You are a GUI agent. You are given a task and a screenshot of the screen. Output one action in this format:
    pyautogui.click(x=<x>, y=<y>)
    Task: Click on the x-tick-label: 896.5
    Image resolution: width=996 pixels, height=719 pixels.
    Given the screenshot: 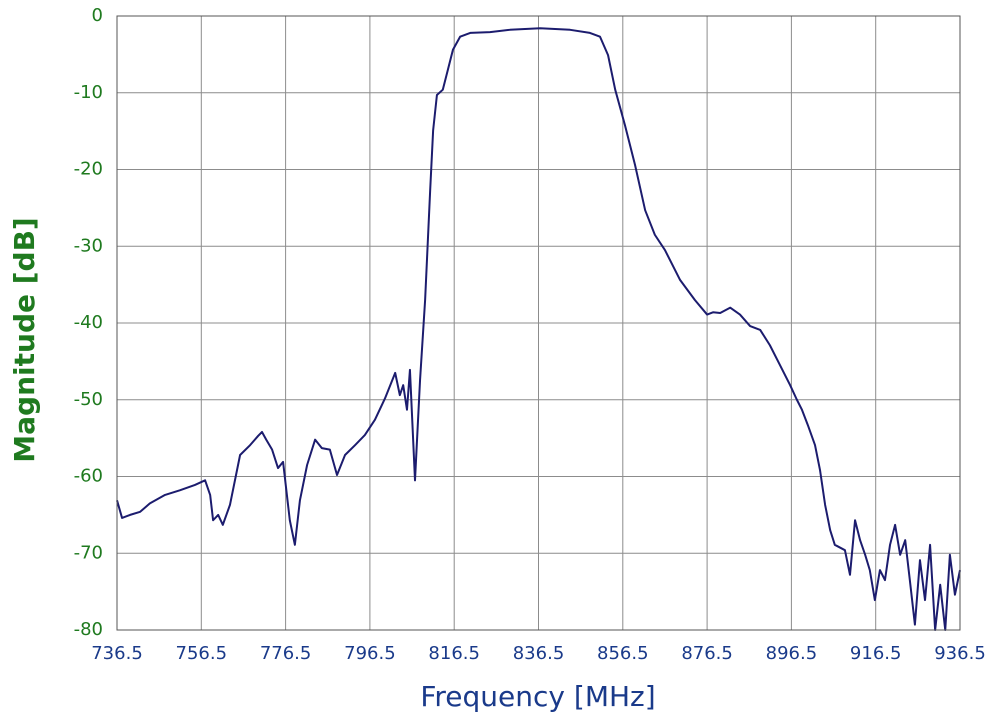 What is the action you would take?
    pyautogui.click(x=792, y=653)
    